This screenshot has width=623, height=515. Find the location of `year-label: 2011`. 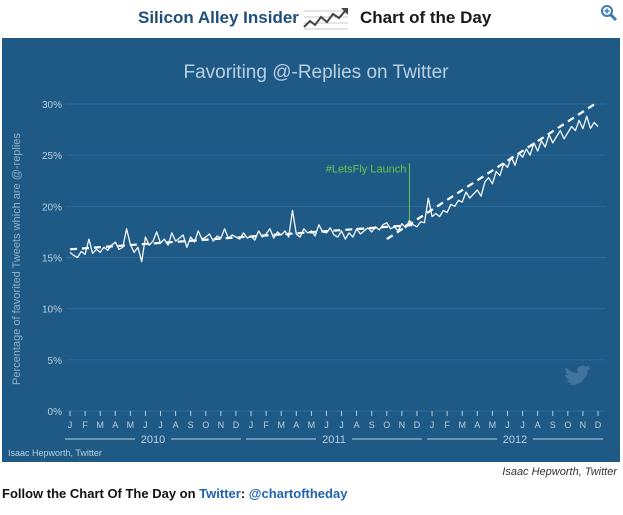

year-label: 2011 is located at coordinates (334, 440).